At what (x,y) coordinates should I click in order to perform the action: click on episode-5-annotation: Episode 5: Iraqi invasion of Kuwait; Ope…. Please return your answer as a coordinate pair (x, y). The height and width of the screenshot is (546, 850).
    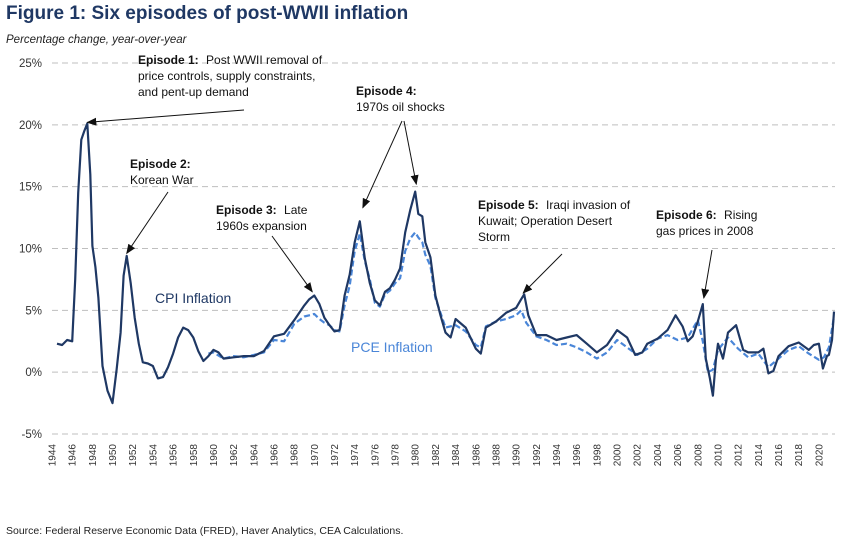
    Looking at the image, I should click on (555, 221).